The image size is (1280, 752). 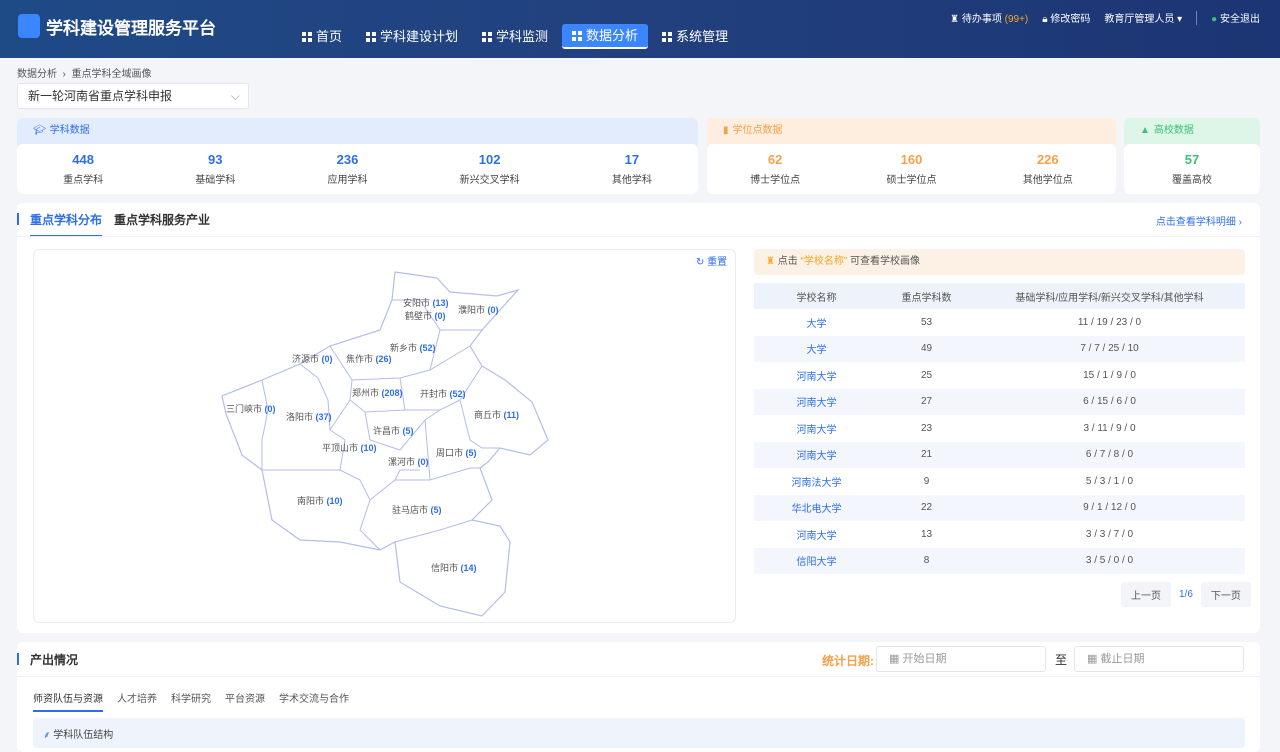 I want to click on map-label-nanyang: 南阳市 (10), so click(x=320, y=501).